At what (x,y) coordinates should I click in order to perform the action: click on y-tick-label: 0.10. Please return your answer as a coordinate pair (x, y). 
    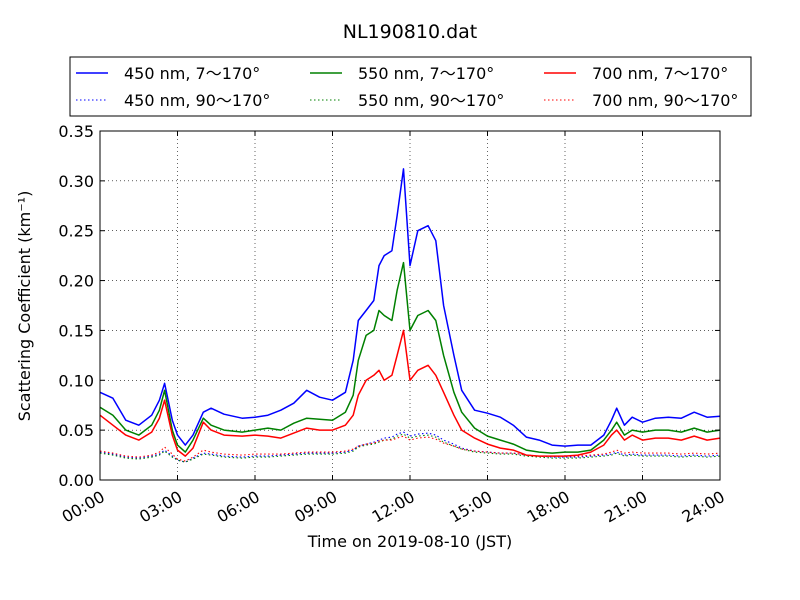
    Looking at the image, I should click on (76, 380).